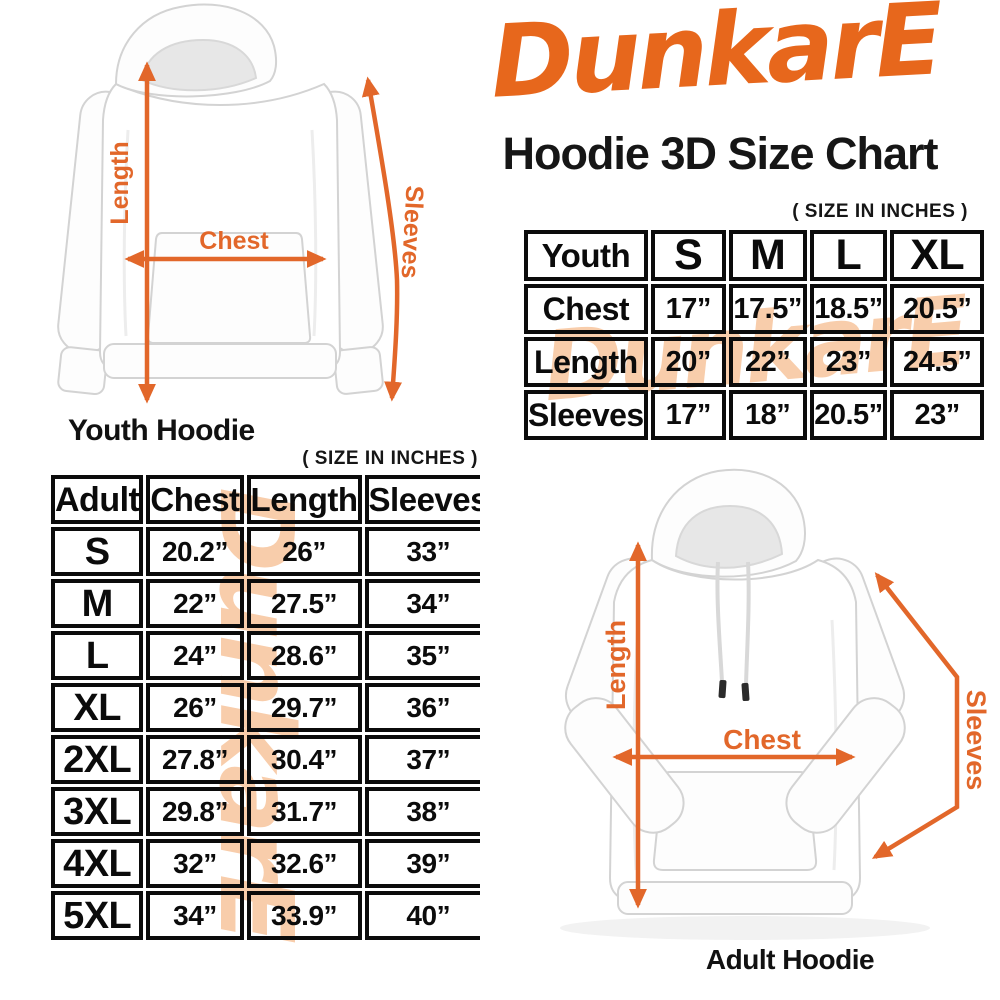  Describe the element at coordinates (195, 759) in the screenshot. I see `size-value-cell: 27.8”` at that location.